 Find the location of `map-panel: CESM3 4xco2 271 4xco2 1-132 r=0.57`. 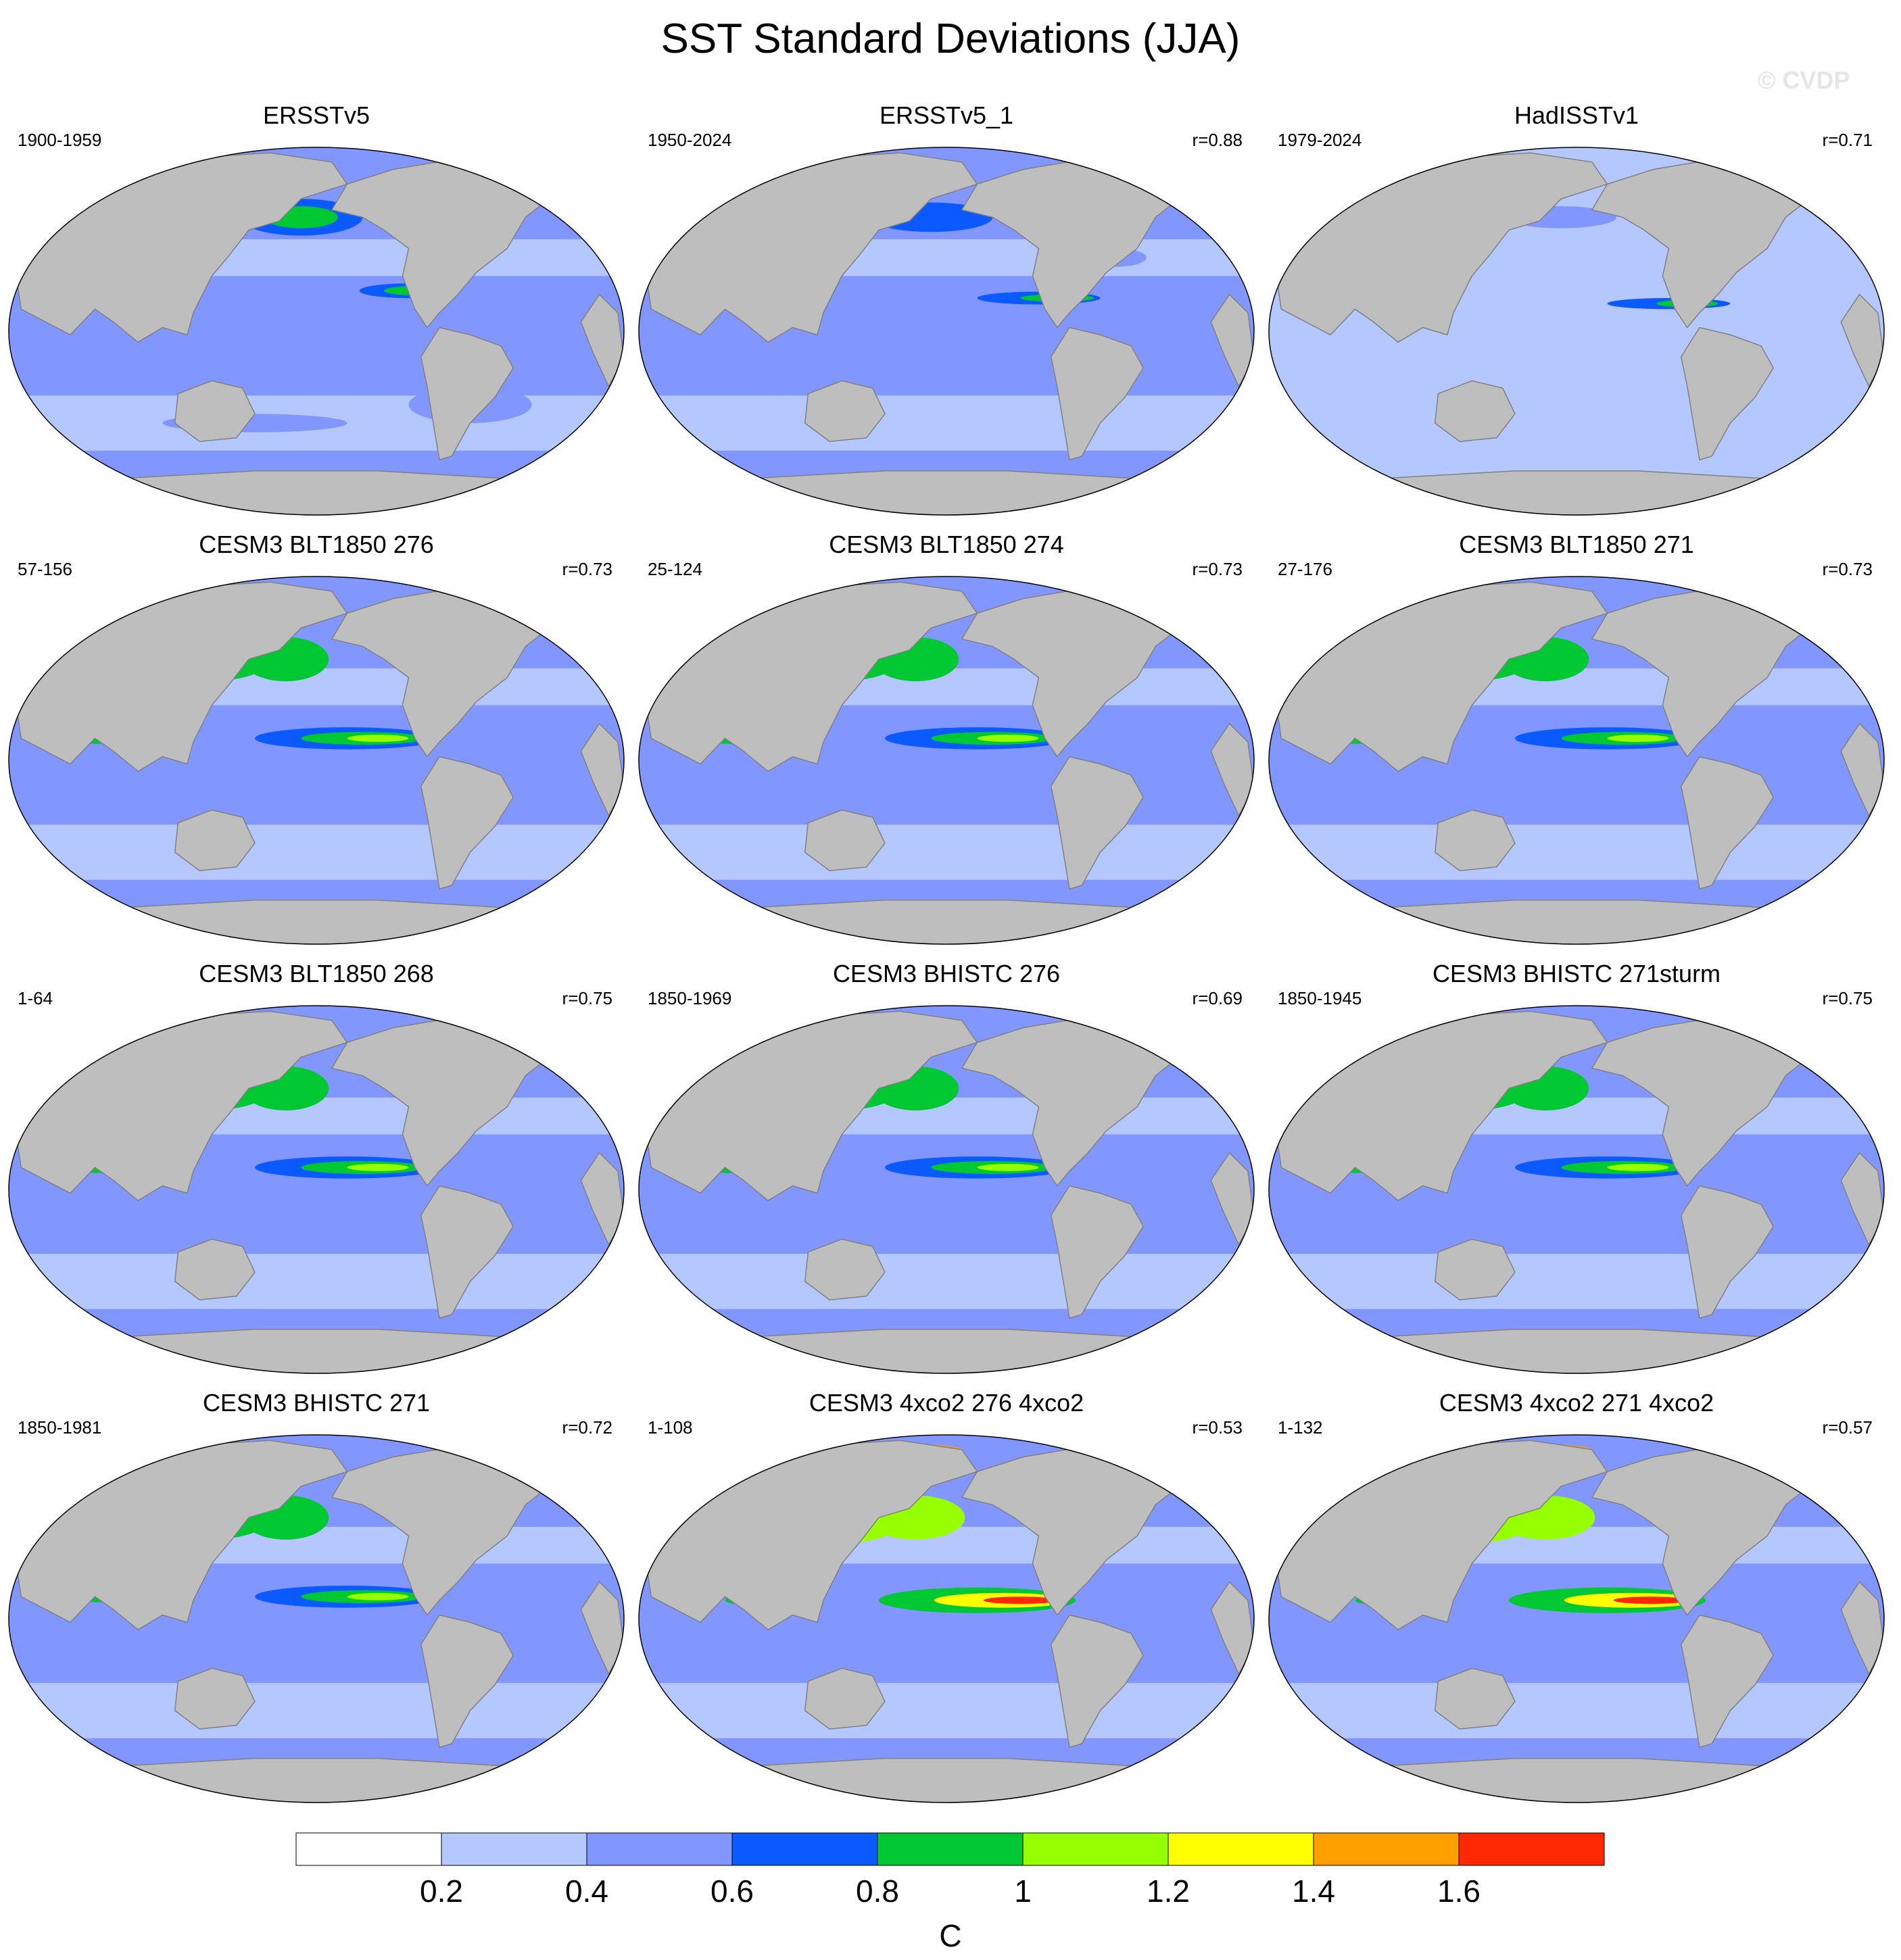

map-panel: CESM3 4xco2 271 4xco2 1-132 r=0.57 is located at coordinates (1576, 1598).